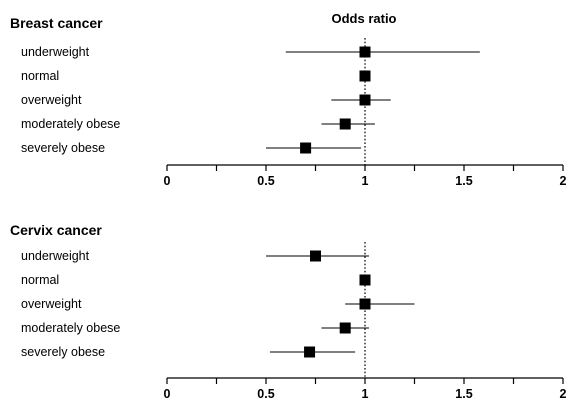  What do you see at coordinates (363, 18) in the screenshot?
I see `x-axis-title: Odds ratio` at bounding box center [363, 18].